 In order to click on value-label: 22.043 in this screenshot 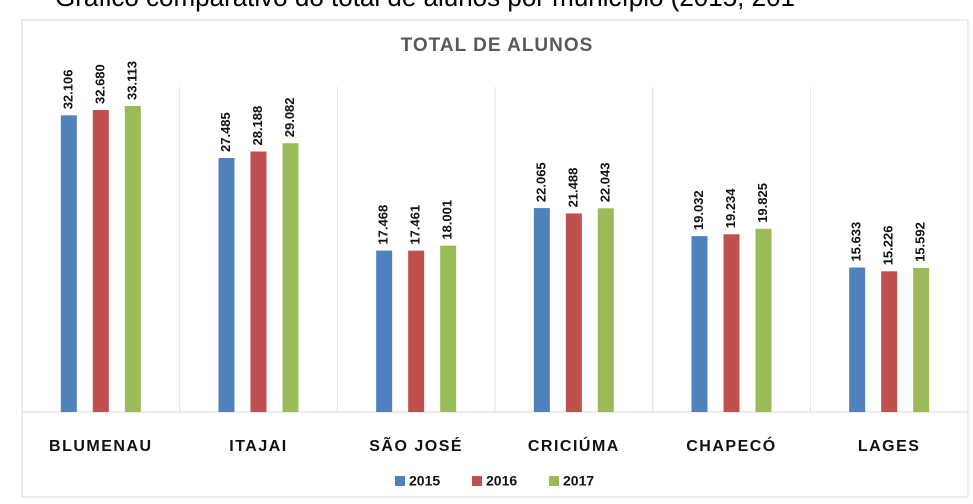, I will do `click(604, 183)`.